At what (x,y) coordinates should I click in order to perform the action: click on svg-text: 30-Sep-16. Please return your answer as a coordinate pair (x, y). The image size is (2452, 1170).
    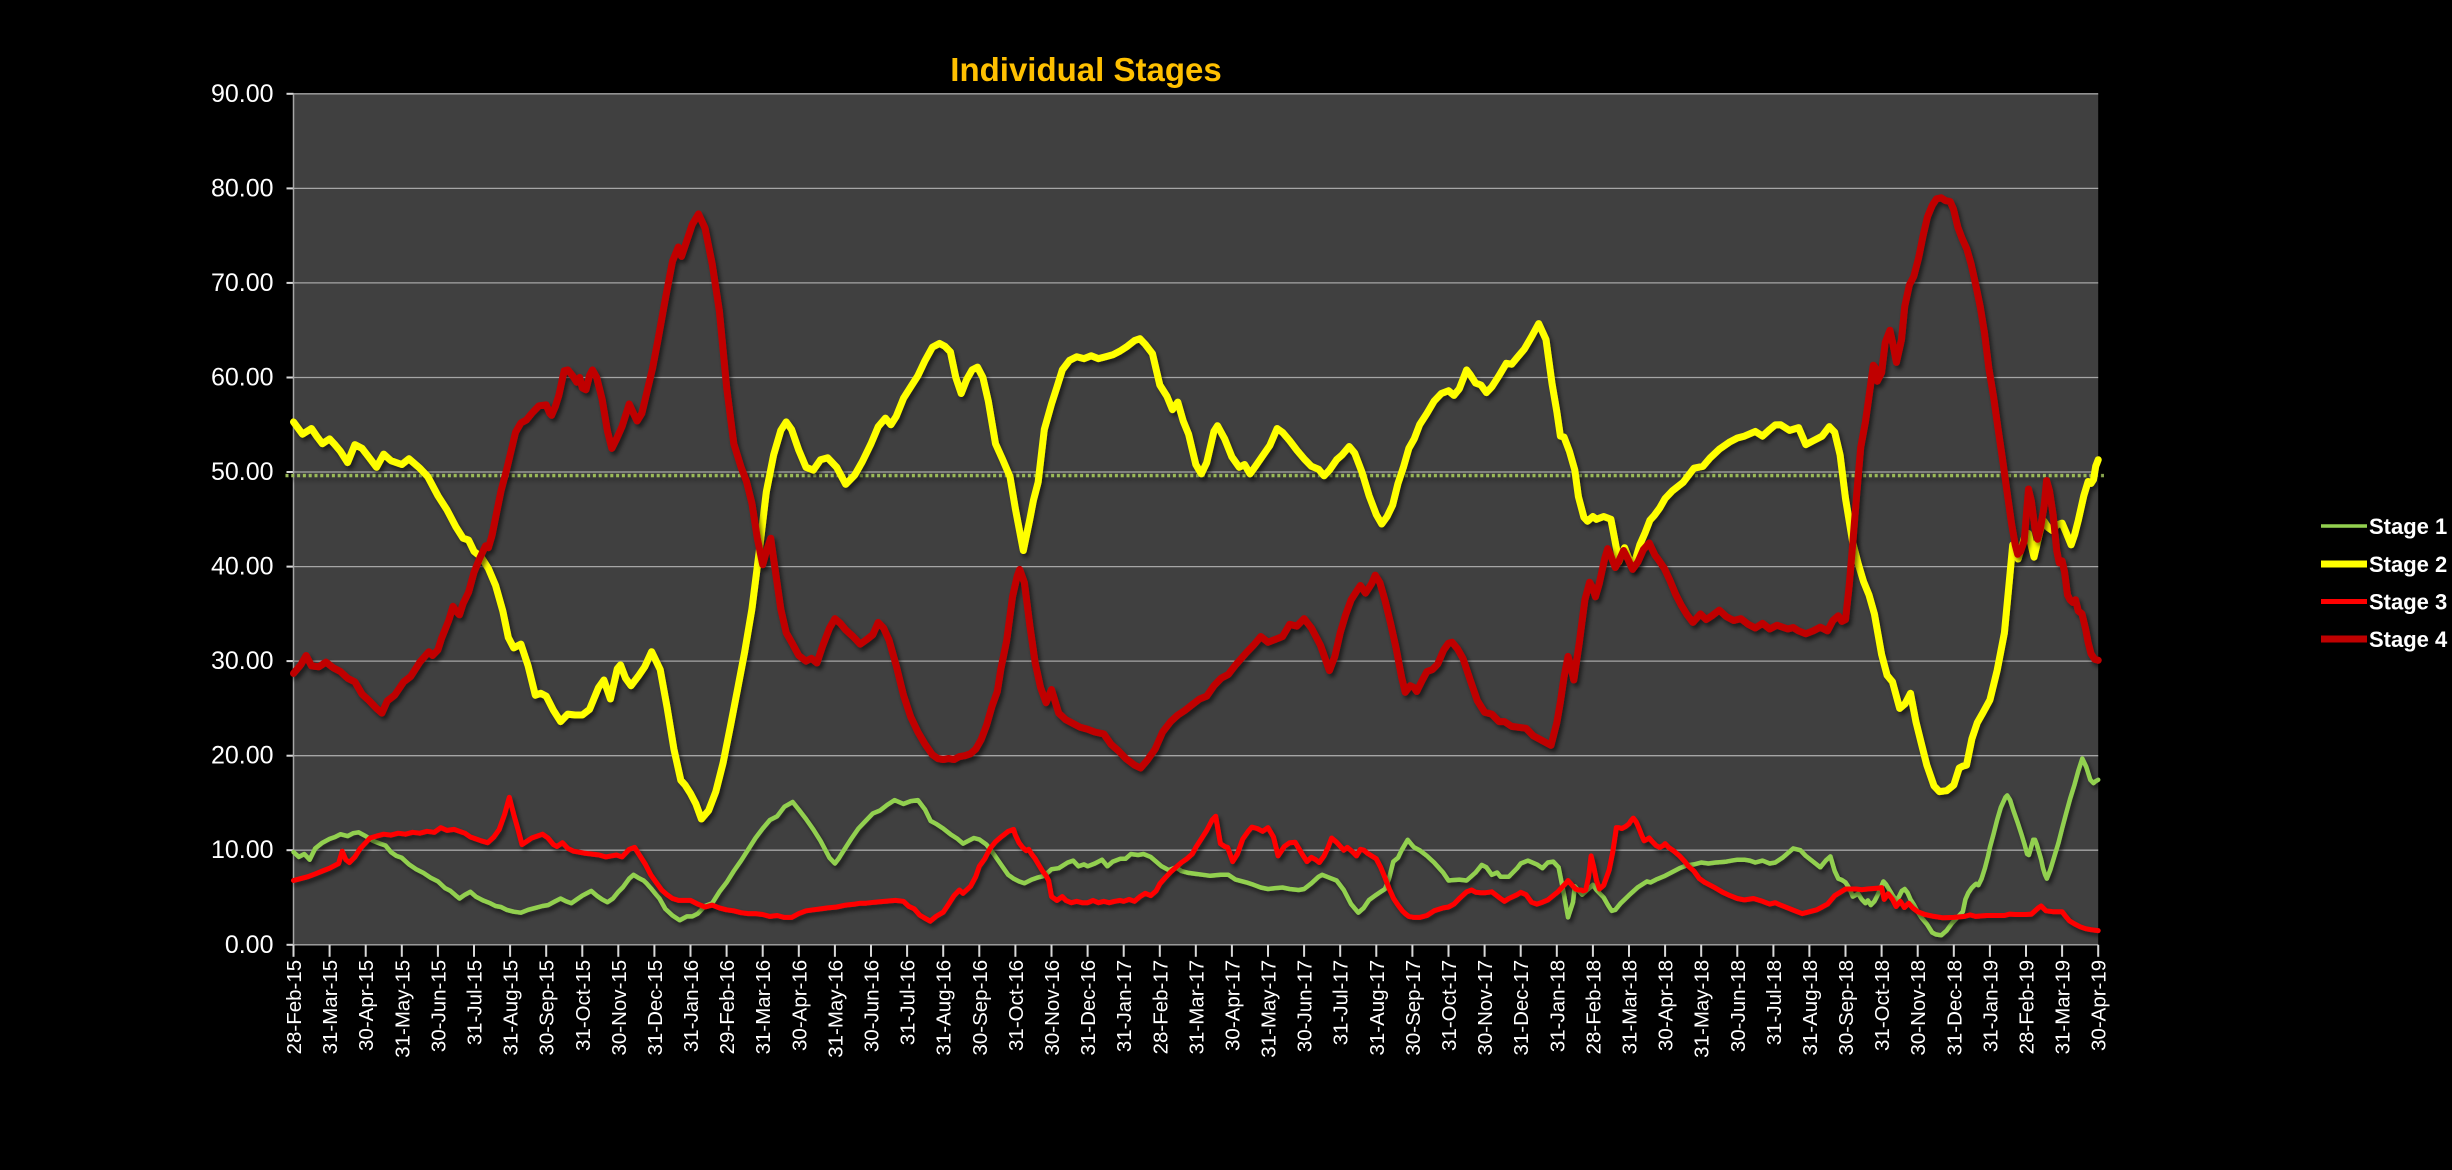
    Looking at the image, I should click on (980, 1008).